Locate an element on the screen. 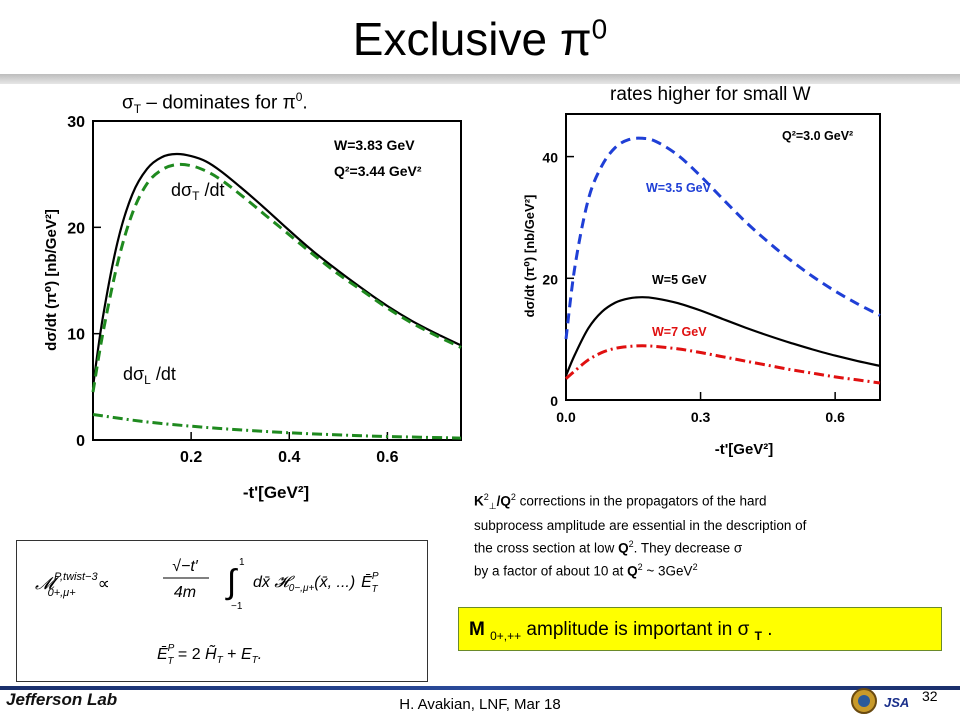 Image resolution: width=960 pixels, height=720 pixels. right-caption: rates higher for small W is located at coordinates (710, 94).